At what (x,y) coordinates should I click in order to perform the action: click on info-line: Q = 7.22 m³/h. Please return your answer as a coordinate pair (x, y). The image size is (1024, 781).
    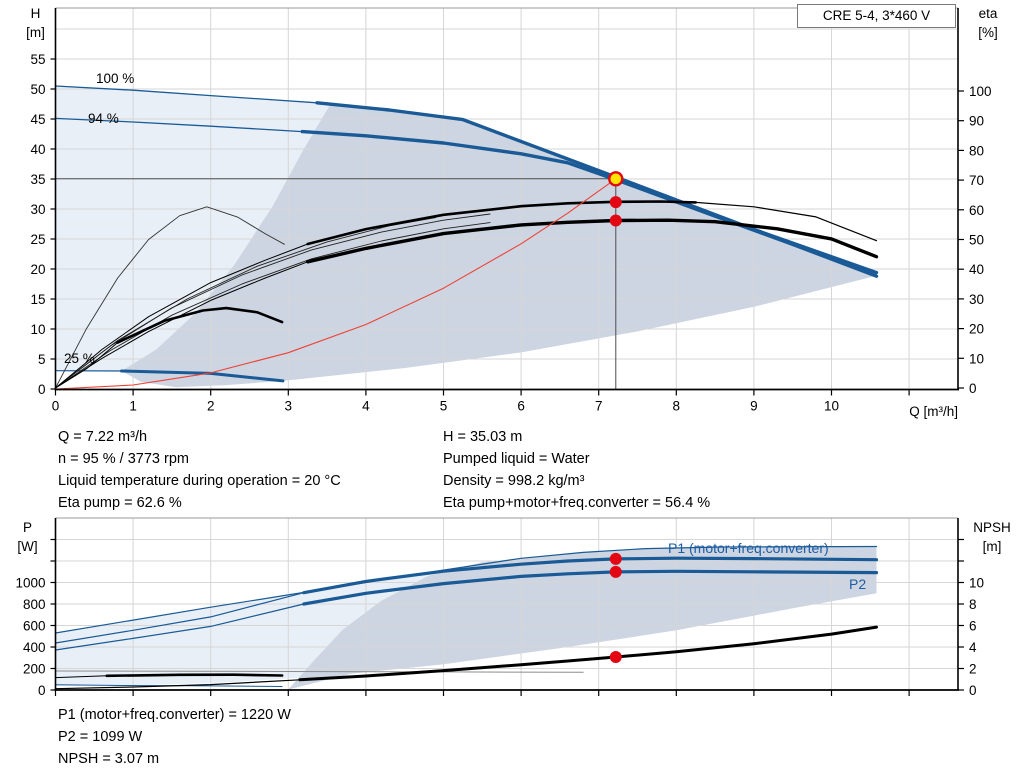
    Looking at the image, I should click on (103, 437).